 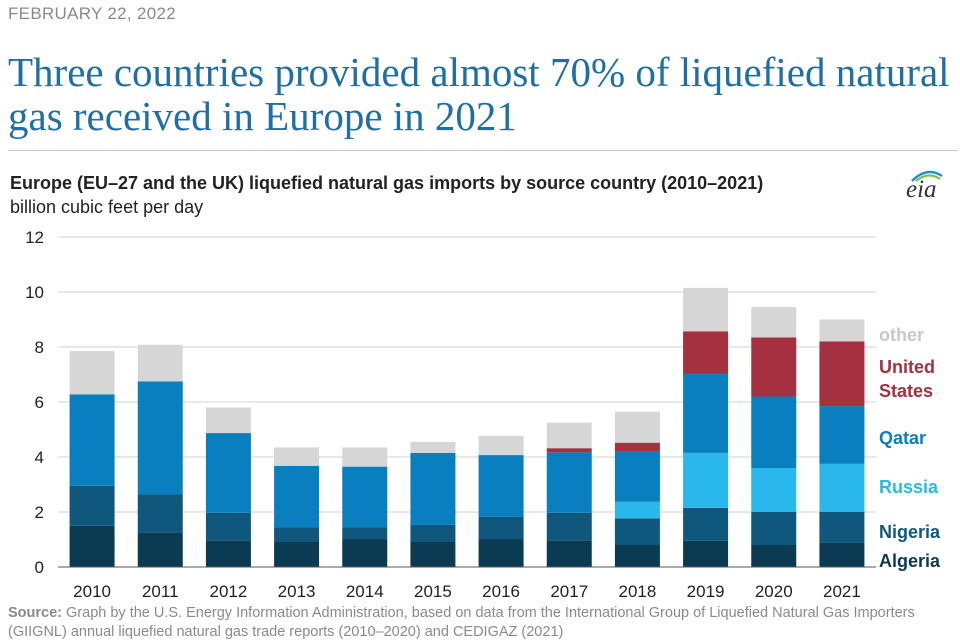 What do you see at coordinates (39, 347) in the screenshot?
I see `y-tick-label: 8` at bounding box center [39, 347].